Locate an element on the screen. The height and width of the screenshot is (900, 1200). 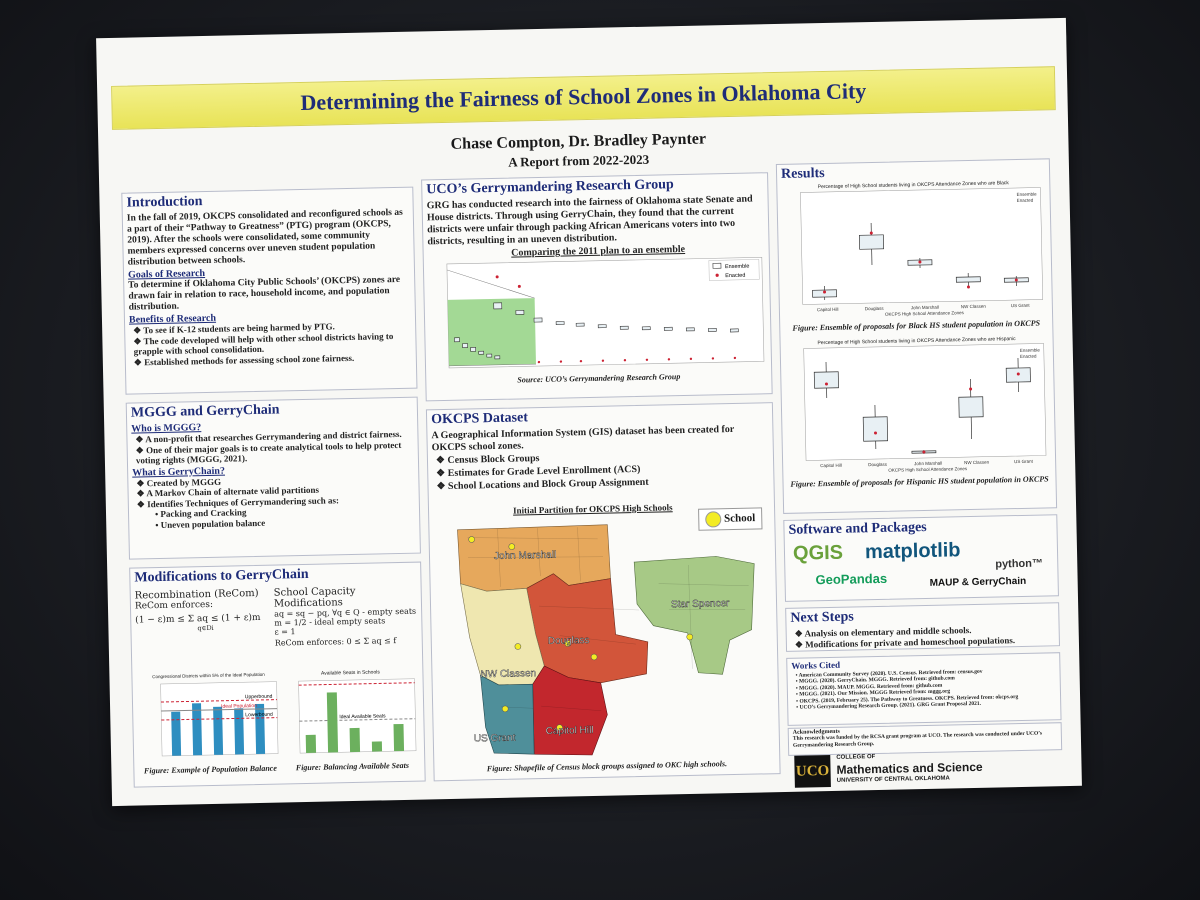
grg-legend-ensemble: Ensemble is located at coordinates (737, 267).